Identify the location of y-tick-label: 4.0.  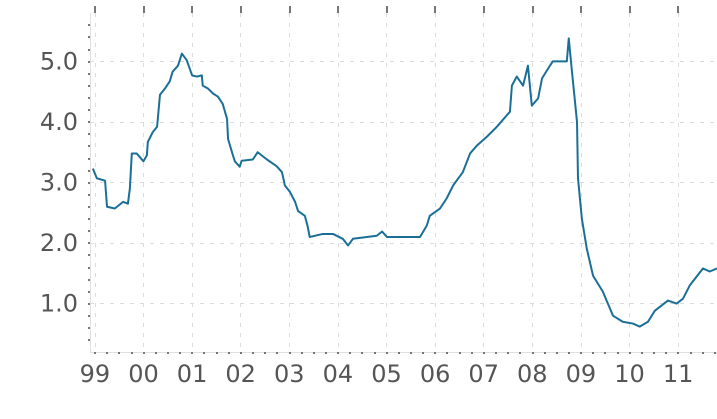
(59, 122).